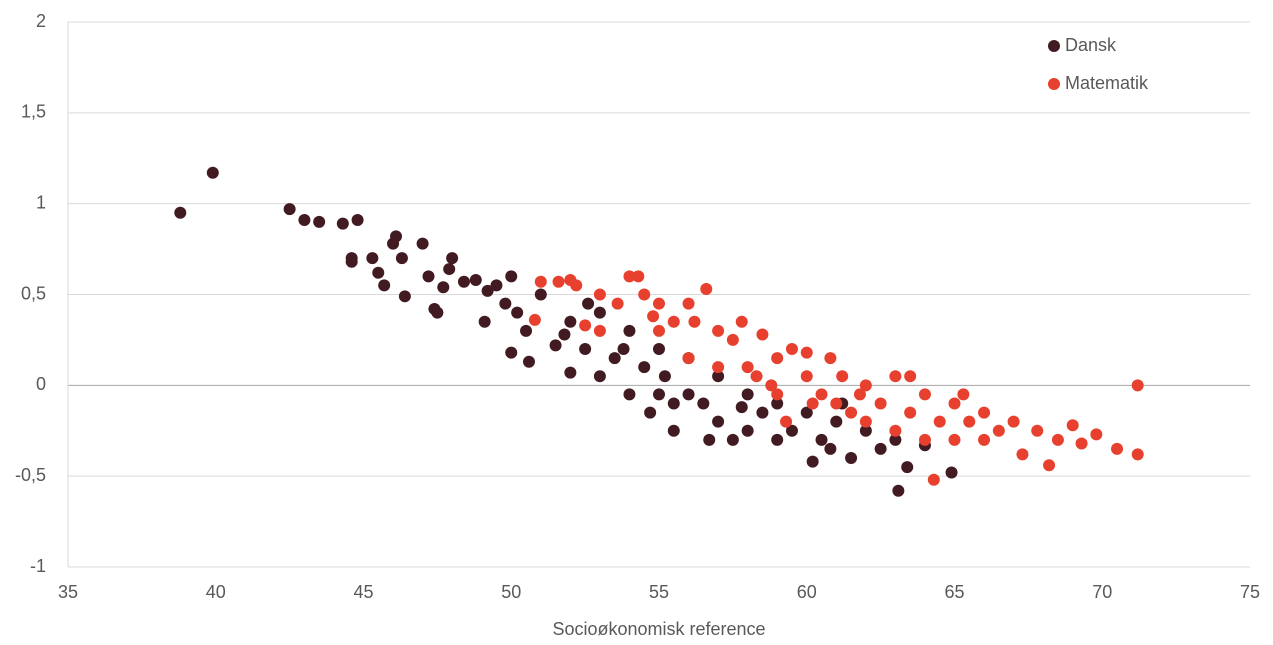 The height and width of the screenshot is (645, 1273). What do you see at coordinates (41, 202) in the screenshot?
I see `y-tick-label: 1` at bounding box center [41, 202].